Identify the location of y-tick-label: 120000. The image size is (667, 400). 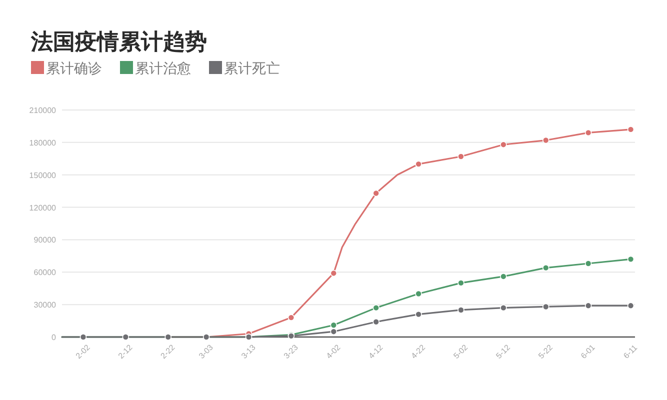
(43, 207).